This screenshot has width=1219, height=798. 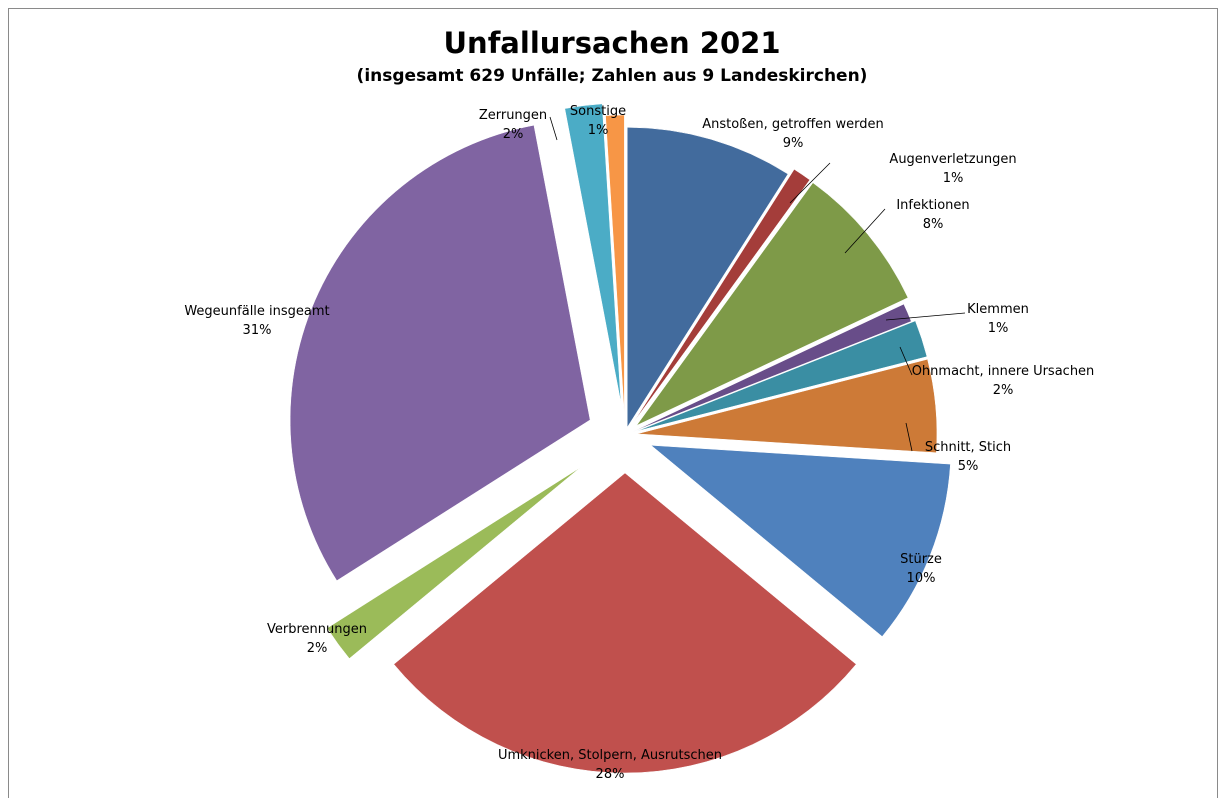 What do you see at coordinates (513, 115) in the screenshot?
I see `slice-label-name: Zerrungen` at bounding box center [513, 115].